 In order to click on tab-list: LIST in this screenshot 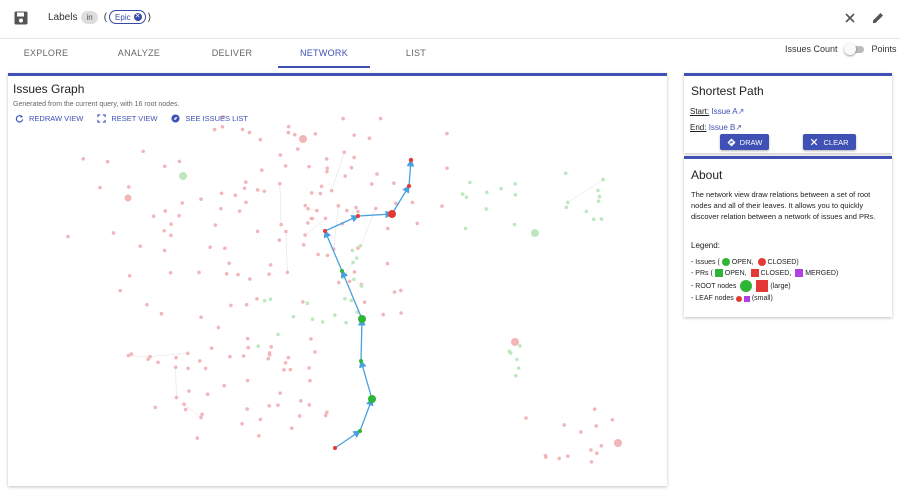, I will do `click(416, 53)`.